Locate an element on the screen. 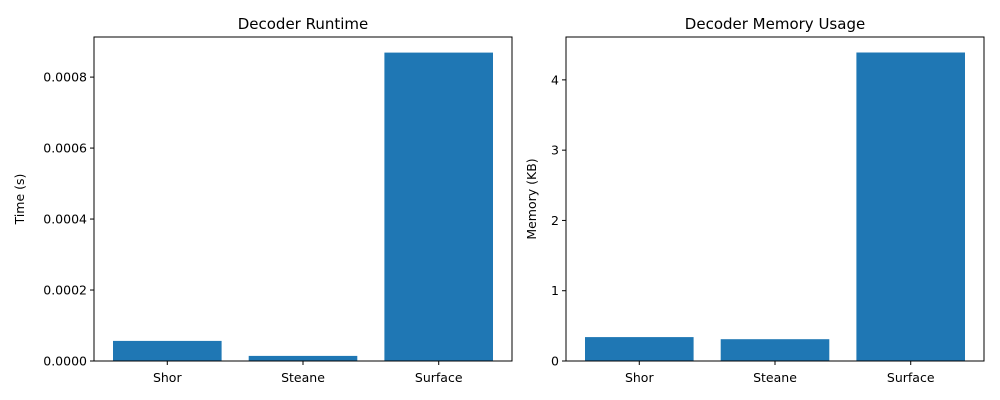 The width and height of the screenshot is (1000, 400). runtime-bar-shor is located at coordinates (167, 350).